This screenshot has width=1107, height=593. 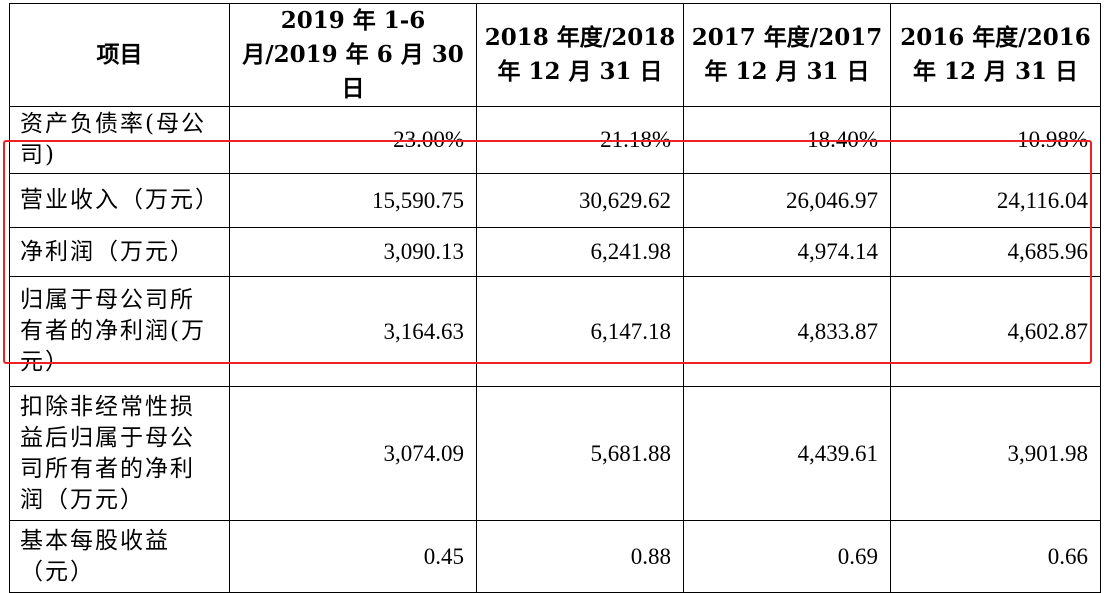 I want to click on cell-value: 0.45, so click(x=353, y=556).